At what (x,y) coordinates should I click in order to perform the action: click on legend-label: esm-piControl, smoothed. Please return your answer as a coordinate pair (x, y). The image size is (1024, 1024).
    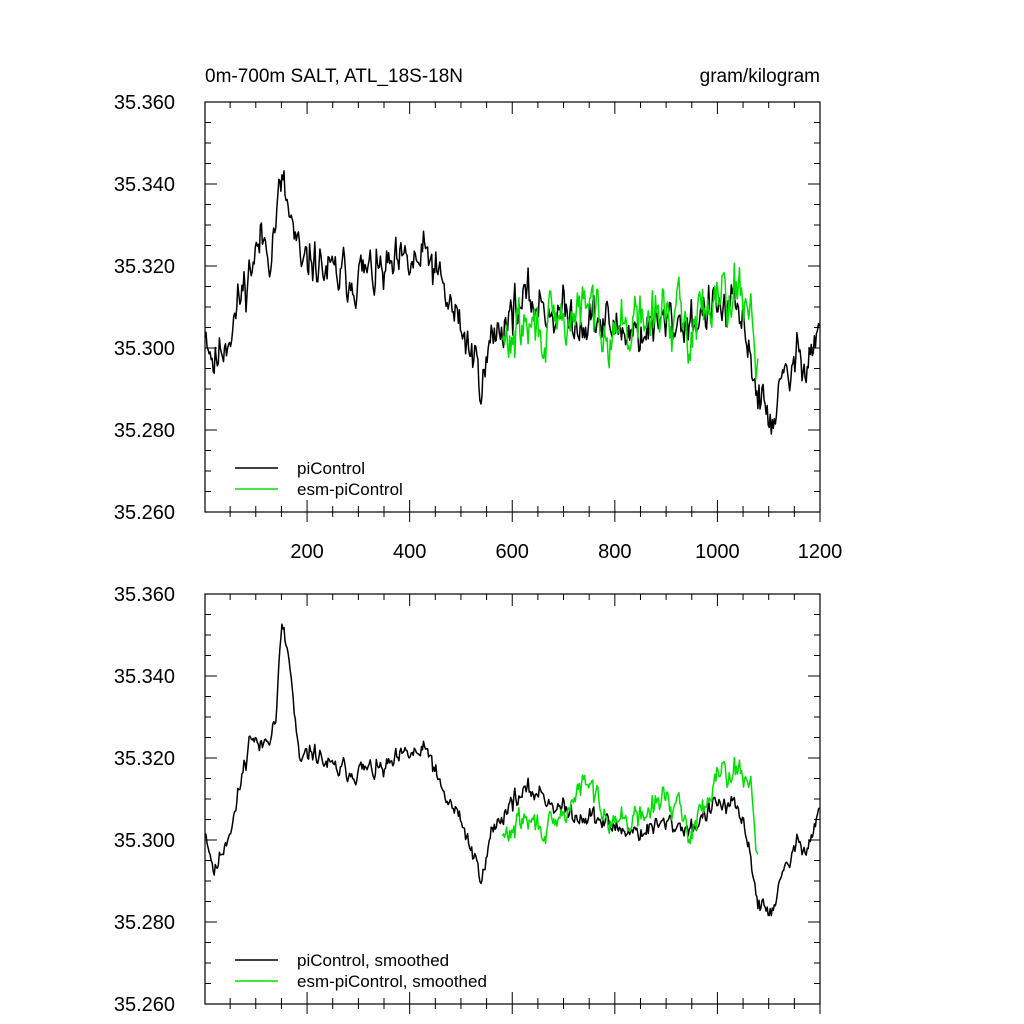
    Looking at the image, I should click on (392, 981).